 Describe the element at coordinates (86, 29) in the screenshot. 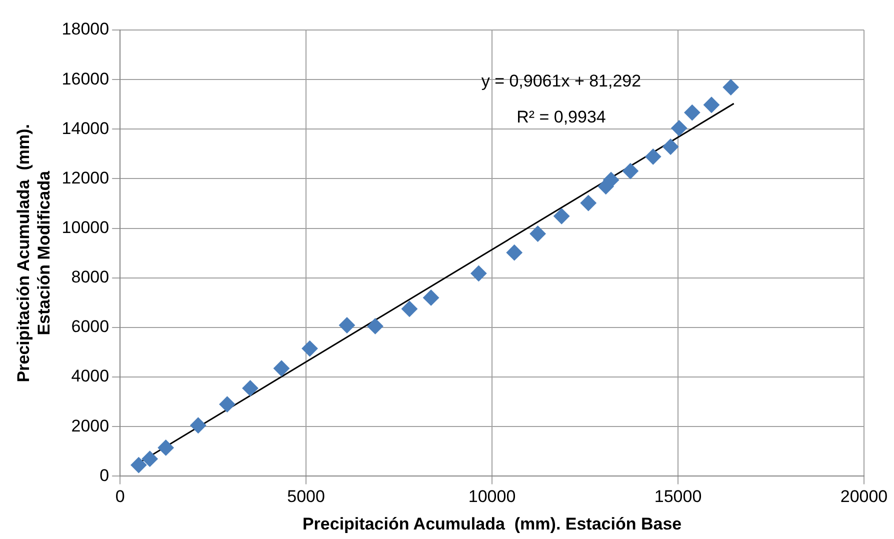

I see `y-tick-label: 18000` at that location.